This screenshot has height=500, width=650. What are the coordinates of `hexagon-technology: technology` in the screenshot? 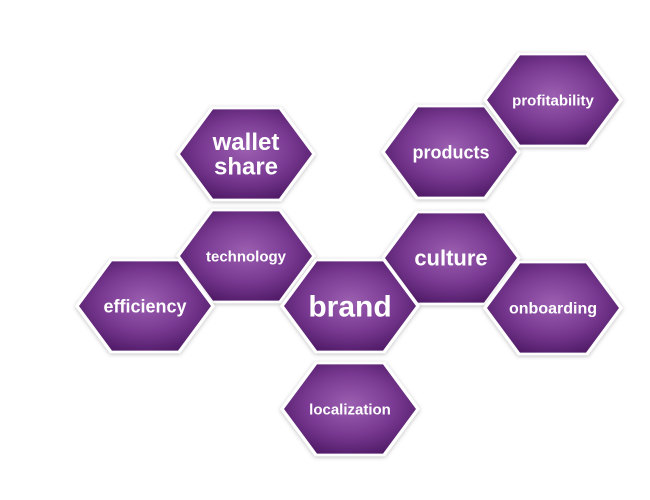 It's located at (246, 256).